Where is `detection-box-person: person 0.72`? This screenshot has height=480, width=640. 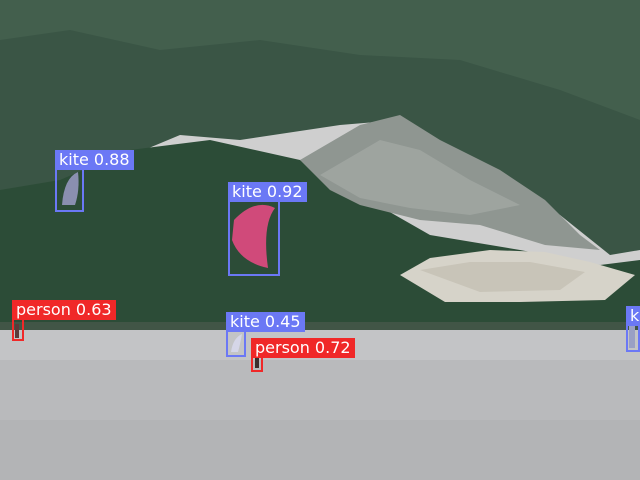
detection-box-person: person 0.72 is located at coordinates (303, 355).